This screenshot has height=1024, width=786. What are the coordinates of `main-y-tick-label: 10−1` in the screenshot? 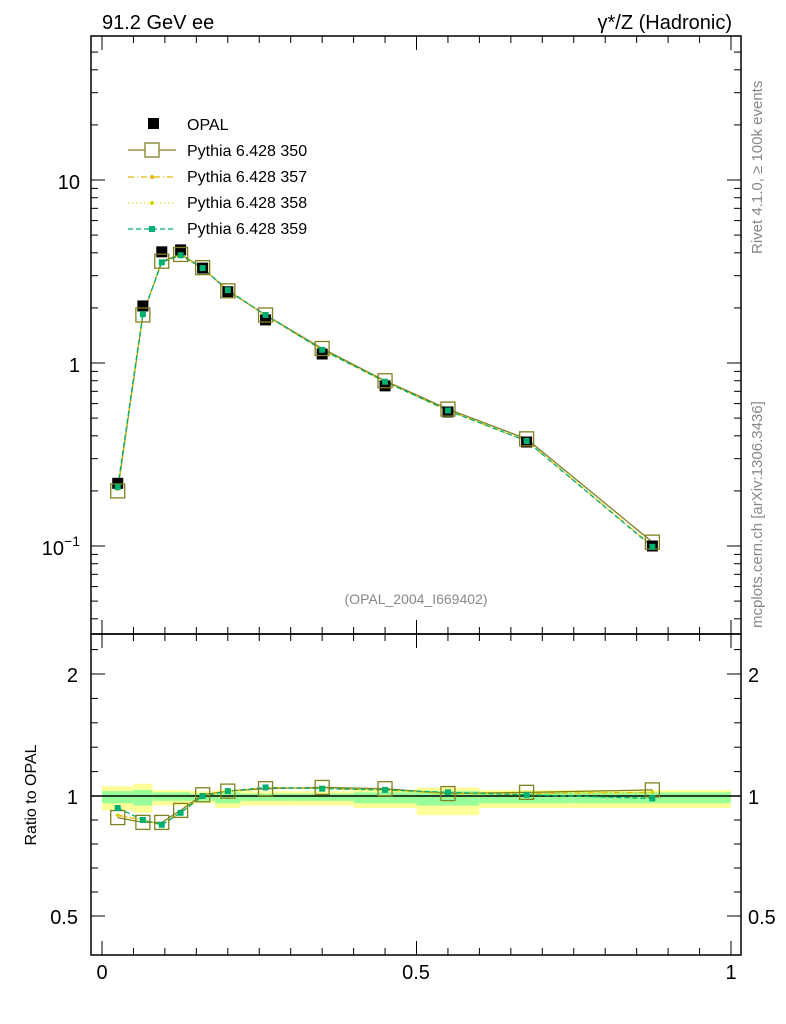 It's located at (61, 546).